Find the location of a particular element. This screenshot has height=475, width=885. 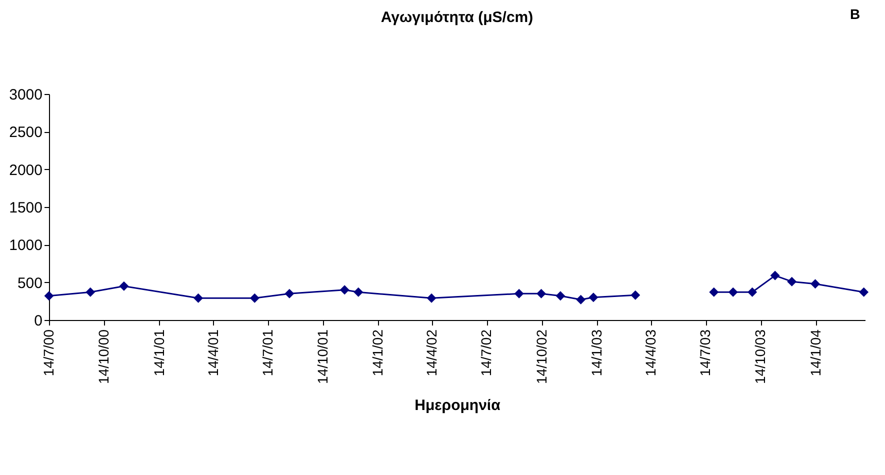

x-tick-label: 14/4/03 is located at coordinates (650, 352).